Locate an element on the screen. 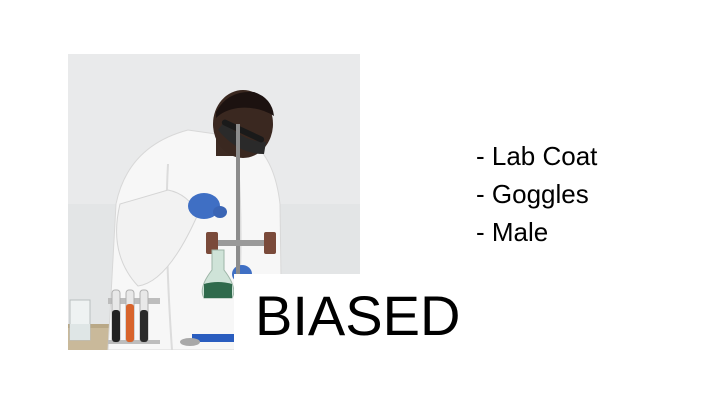 The width and height of the screenshot is (720, 405). attribute-lab-coat: - Lab Coat is located at coordinates (537, 156).